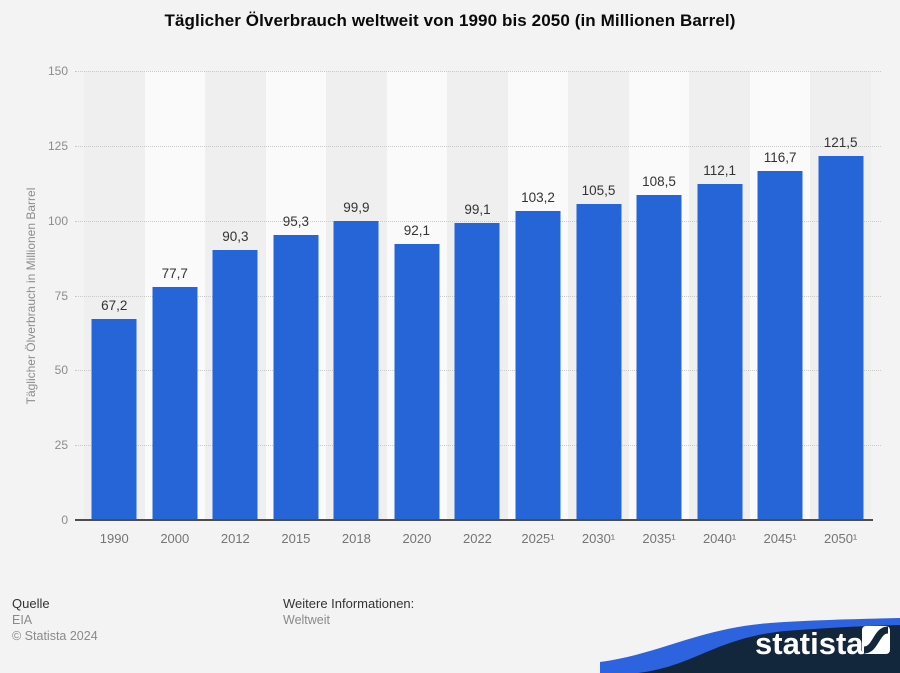  What do you see at coordinates (356, 370) in the screenshot?
I see `bar-2018` at bounding box center [356, 370].